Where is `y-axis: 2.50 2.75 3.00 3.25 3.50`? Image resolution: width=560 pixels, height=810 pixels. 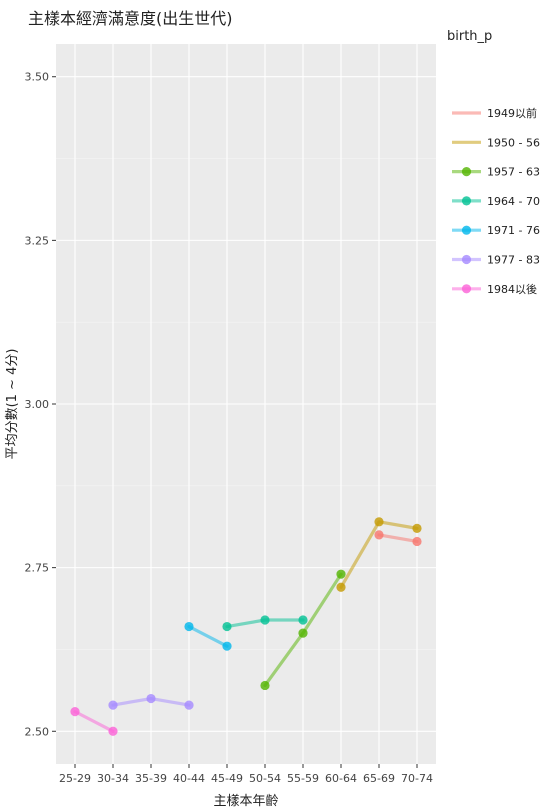
y-axis: 2.50 2.75 3.00 3.25 3.50 is located at coordinates (40, 404).